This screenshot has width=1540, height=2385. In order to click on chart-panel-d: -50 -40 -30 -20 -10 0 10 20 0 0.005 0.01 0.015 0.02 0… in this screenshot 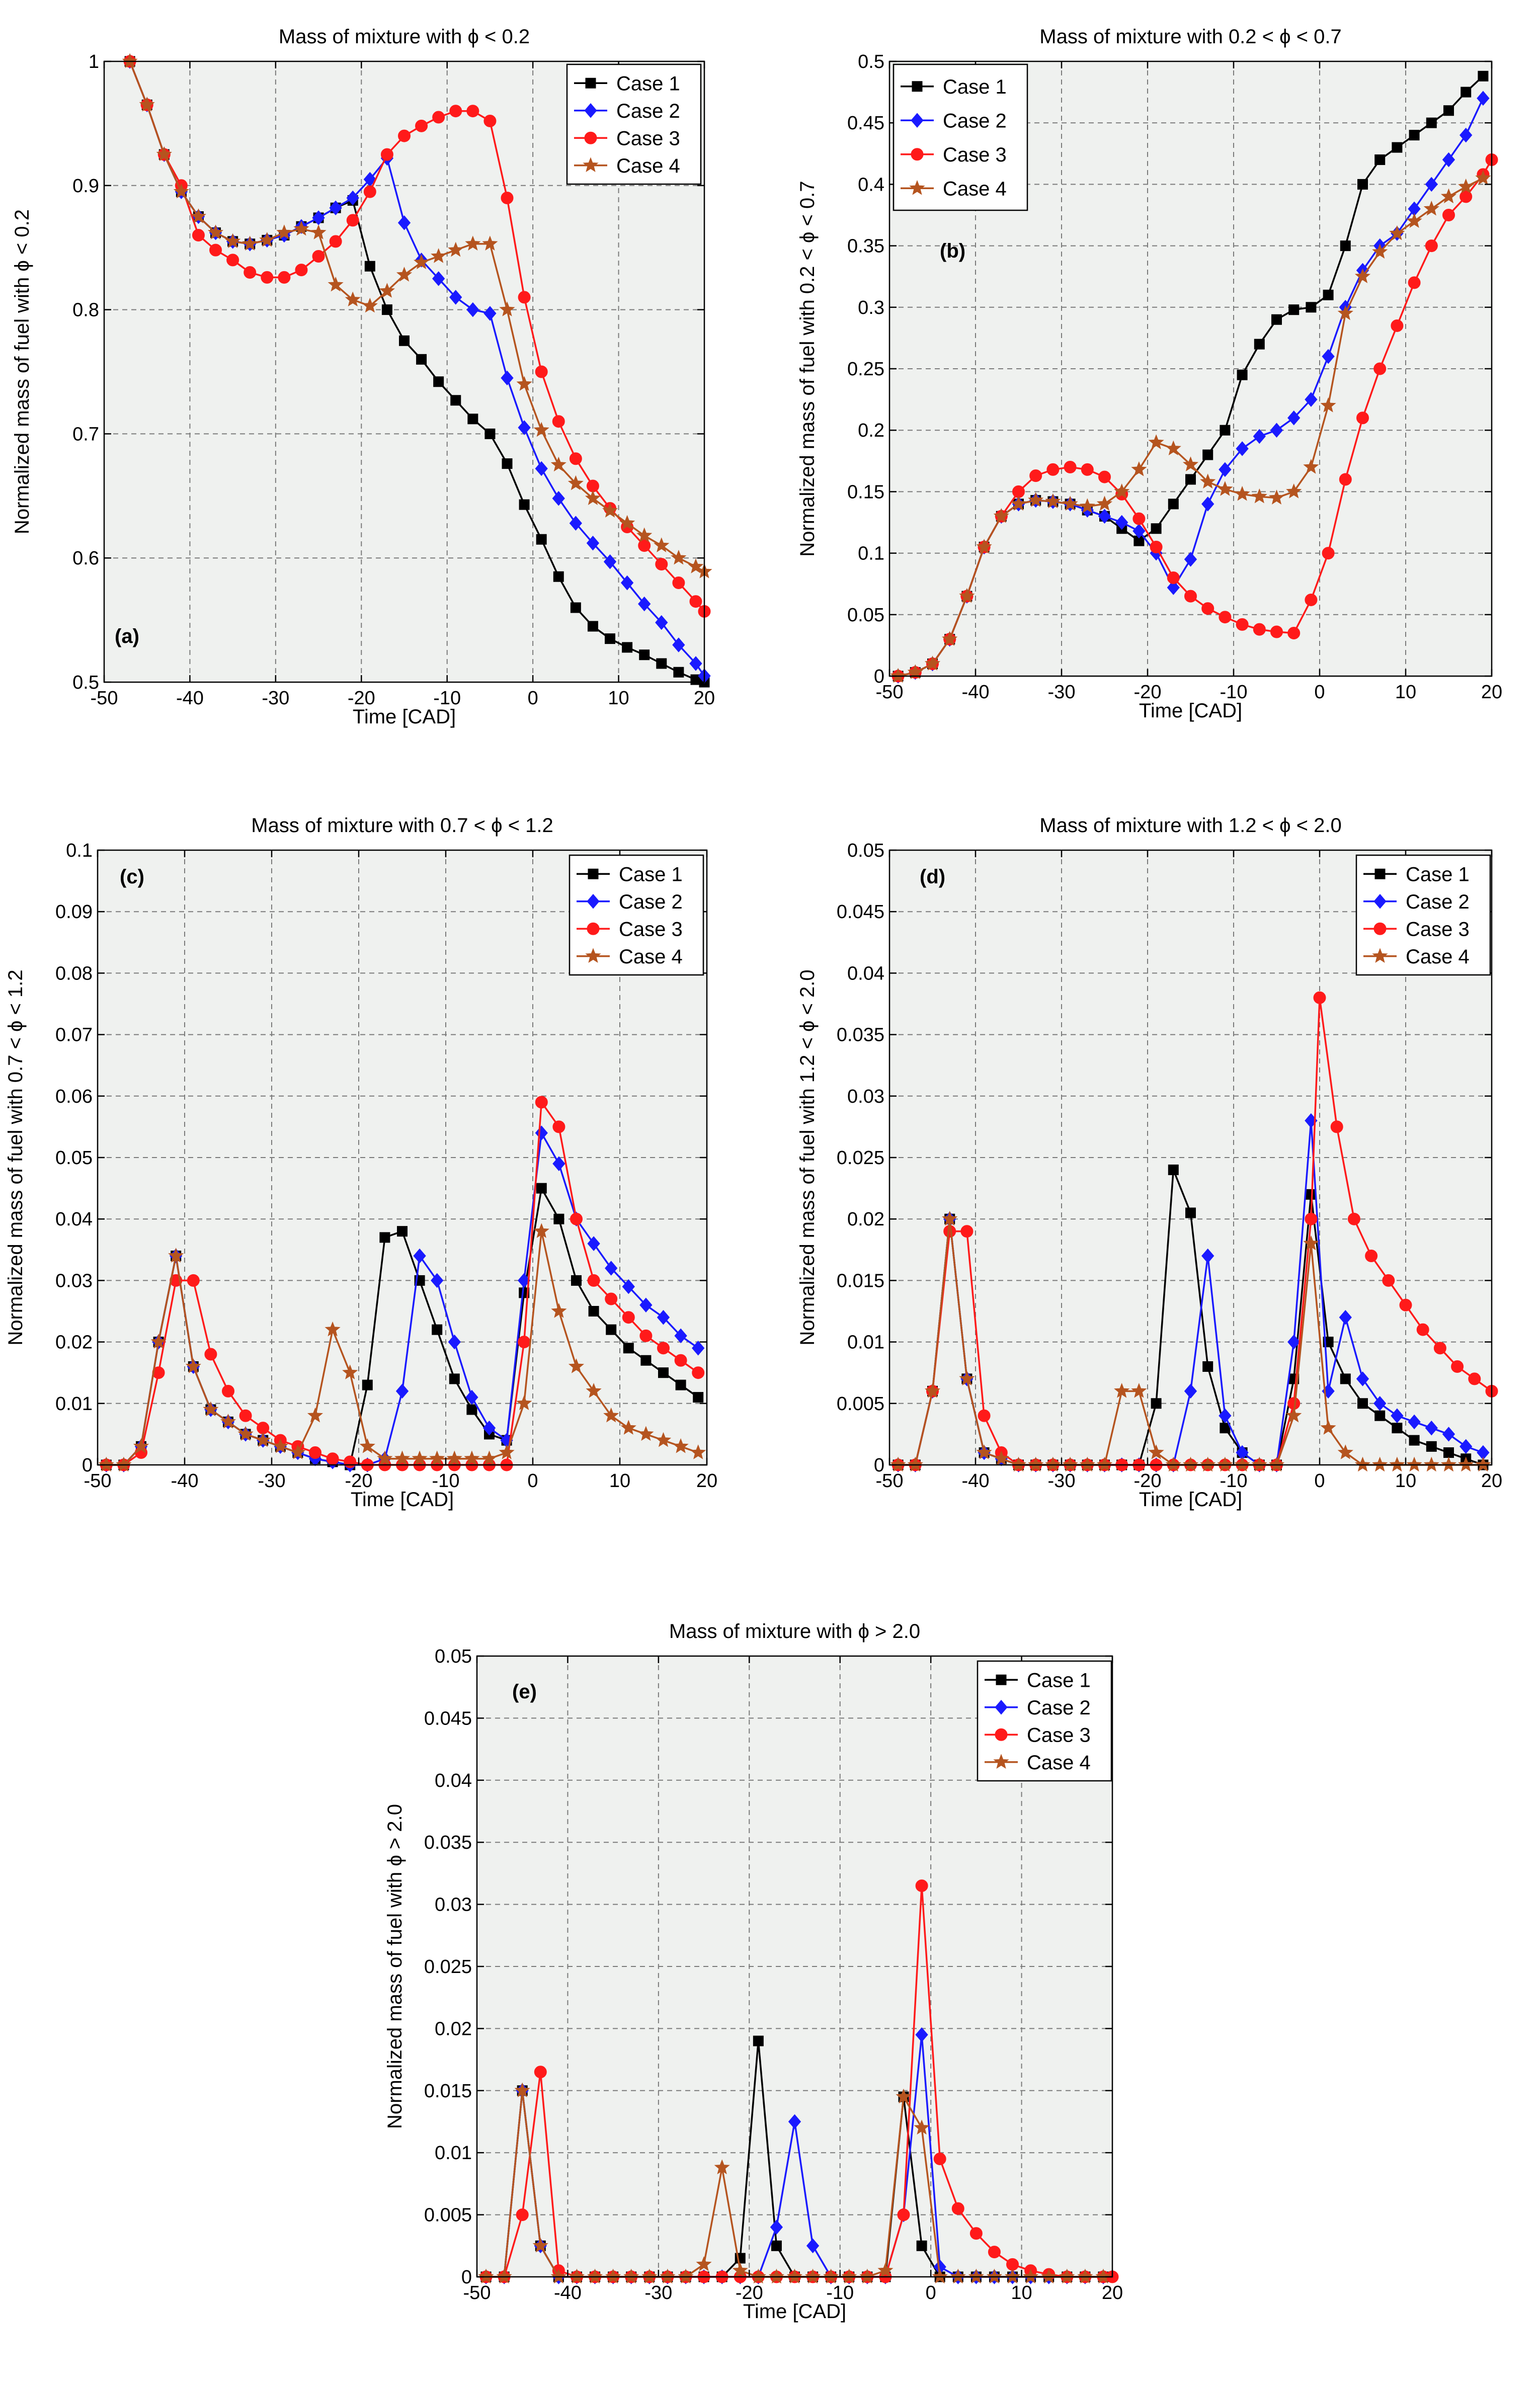, I will do `click(1149, 1162)`.